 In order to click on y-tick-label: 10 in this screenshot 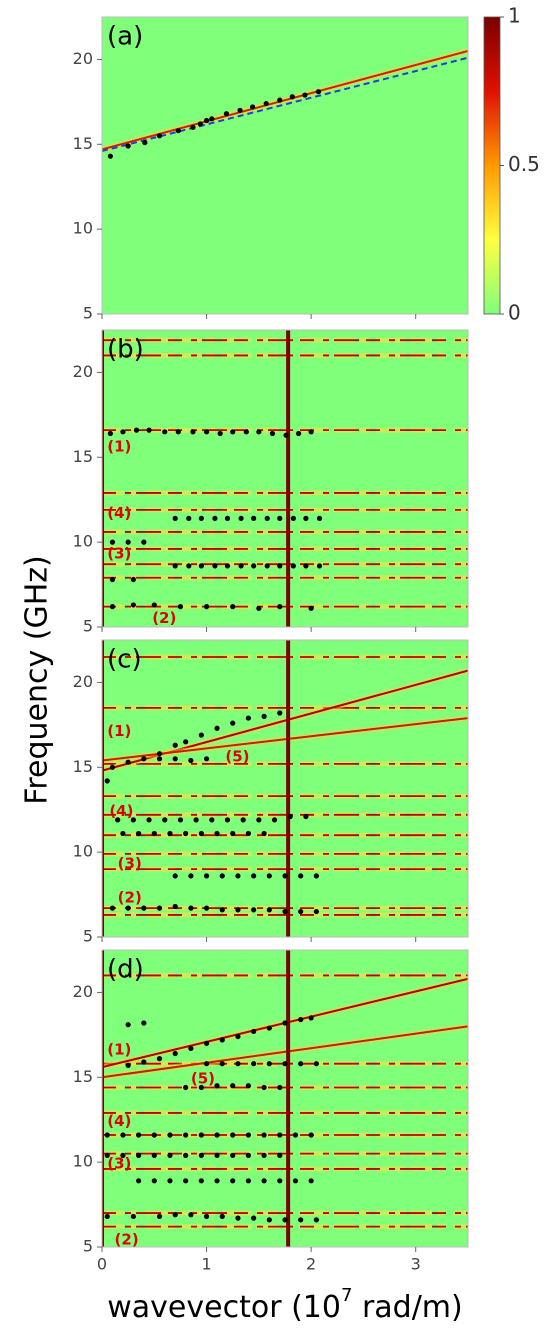, I will do `click(83, 1161)`.